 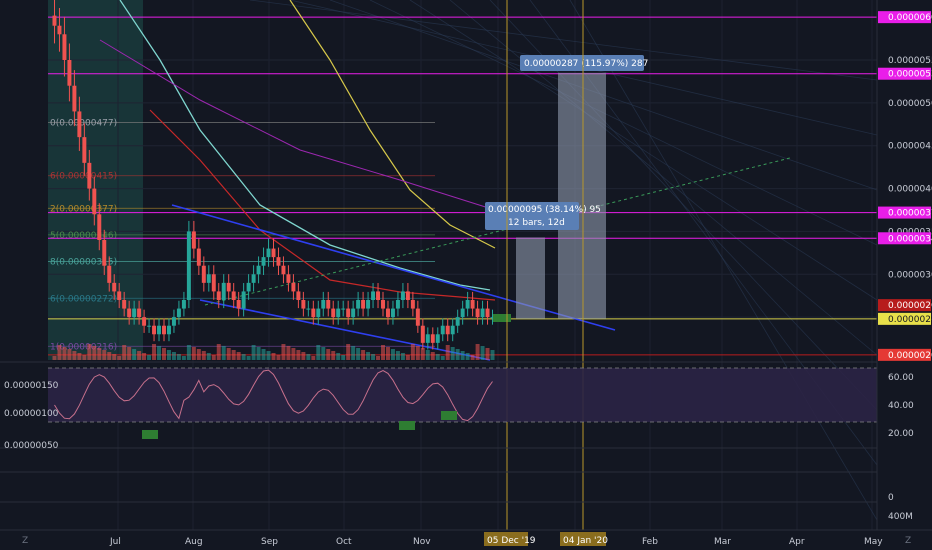 I want to click on date-highlight-bg, so click(x=583, y=539).